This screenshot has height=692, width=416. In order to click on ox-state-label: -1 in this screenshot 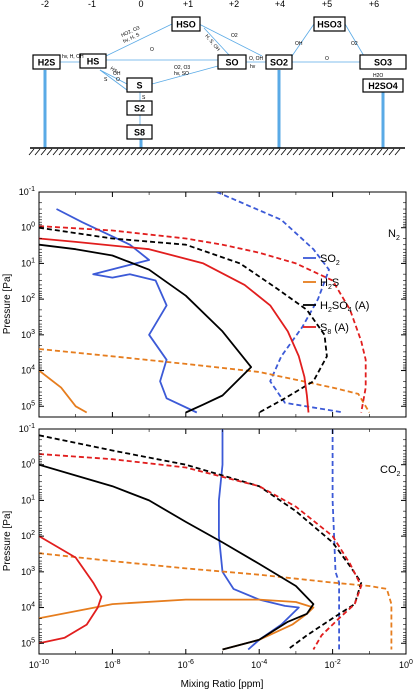, I will do `click(92, 4)`.